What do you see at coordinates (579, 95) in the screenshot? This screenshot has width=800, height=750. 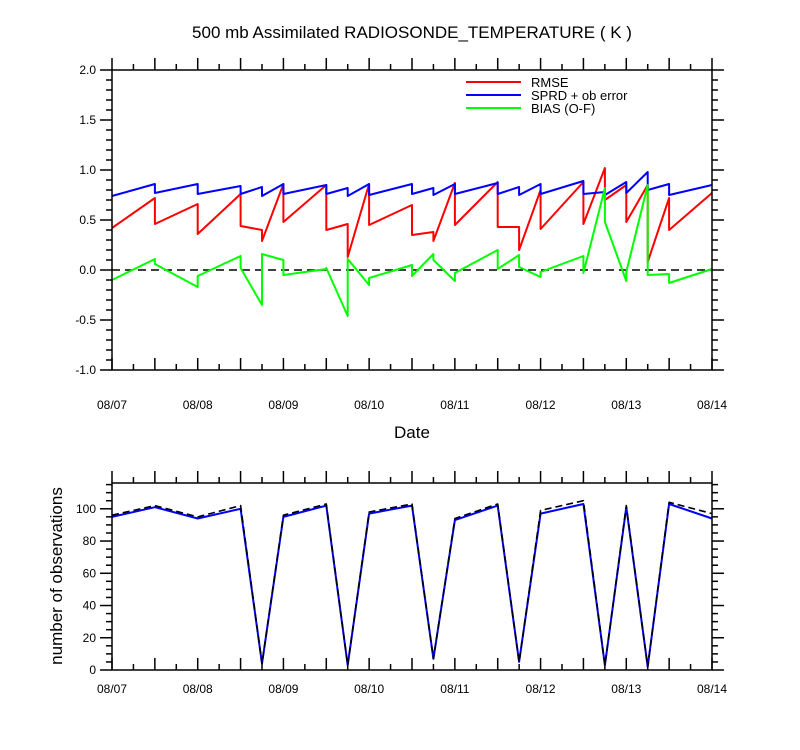 I see `legend-label-1: SPRD + ob error` at bounding box center [579, 95].